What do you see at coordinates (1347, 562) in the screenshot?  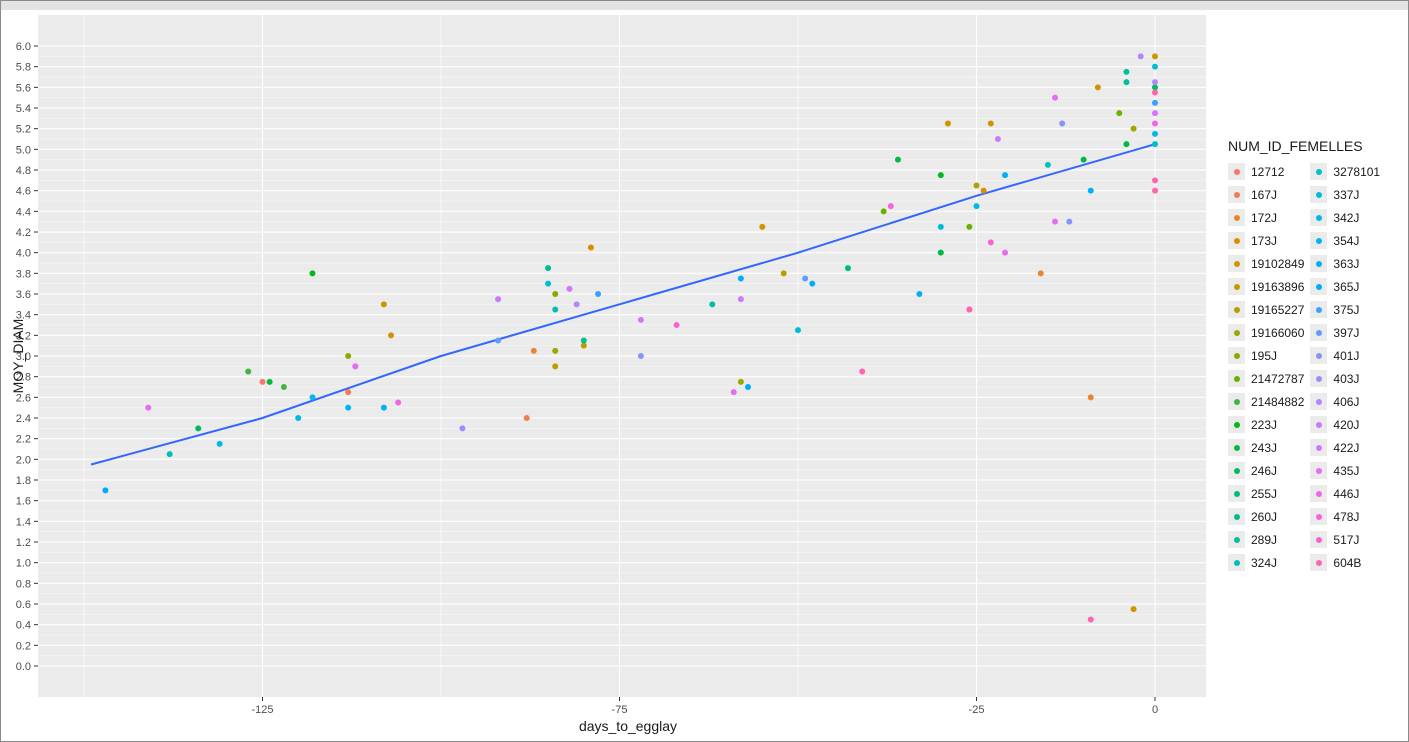 I see `legend-label: 604B` at bounding box center [1347, 562].